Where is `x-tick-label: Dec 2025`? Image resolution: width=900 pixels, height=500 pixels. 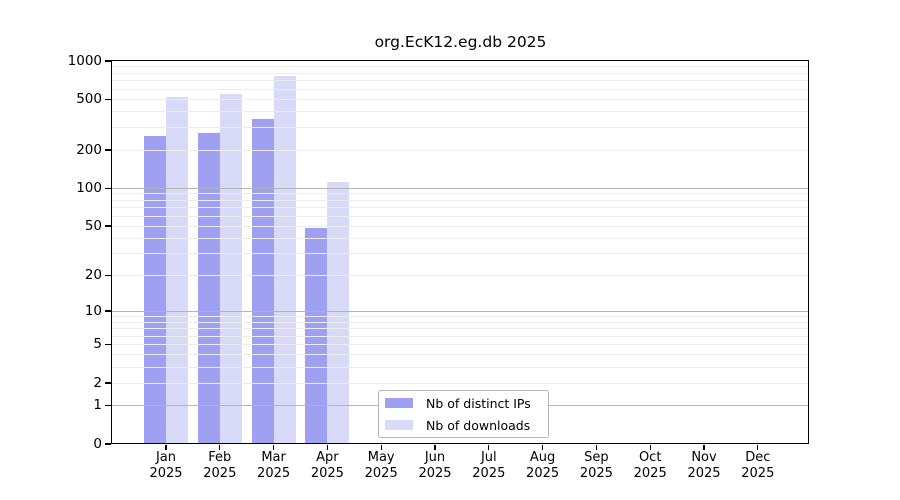
x-tick-label: Dec 2025 is located at coordinates (758, 465).